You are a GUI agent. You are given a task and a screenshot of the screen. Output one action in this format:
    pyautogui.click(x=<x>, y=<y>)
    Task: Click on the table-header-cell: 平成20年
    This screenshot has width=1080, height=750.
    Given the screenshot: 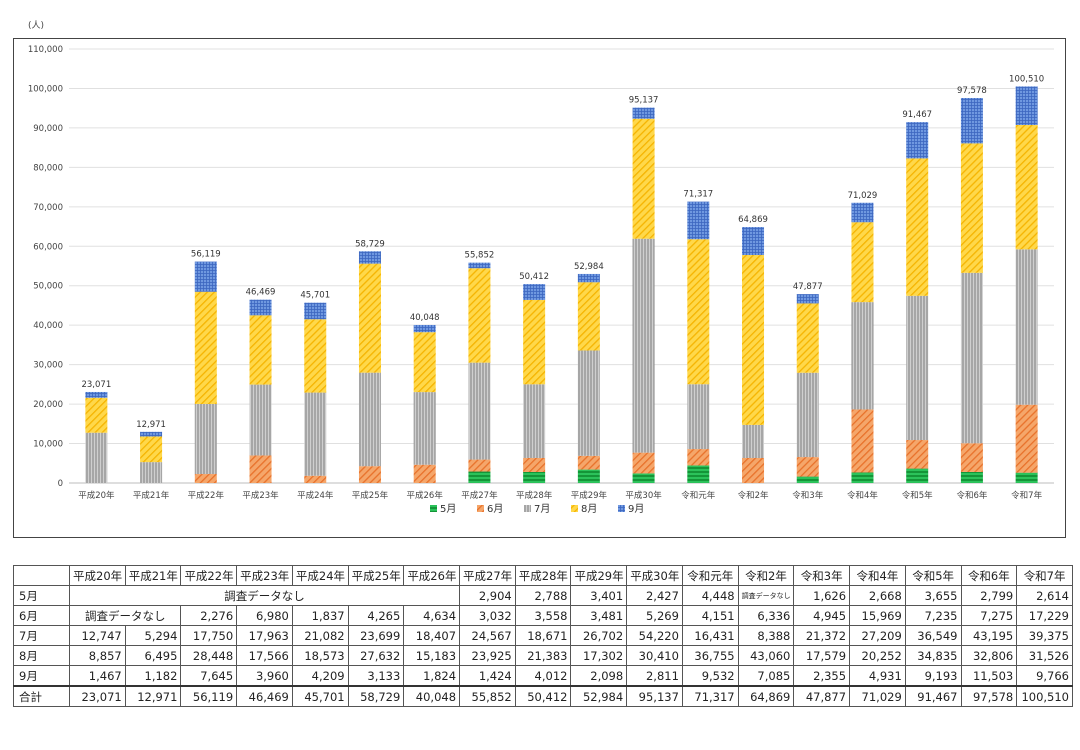 What is the action you would take?
    pyautogui.click(x=97, y=575)
    